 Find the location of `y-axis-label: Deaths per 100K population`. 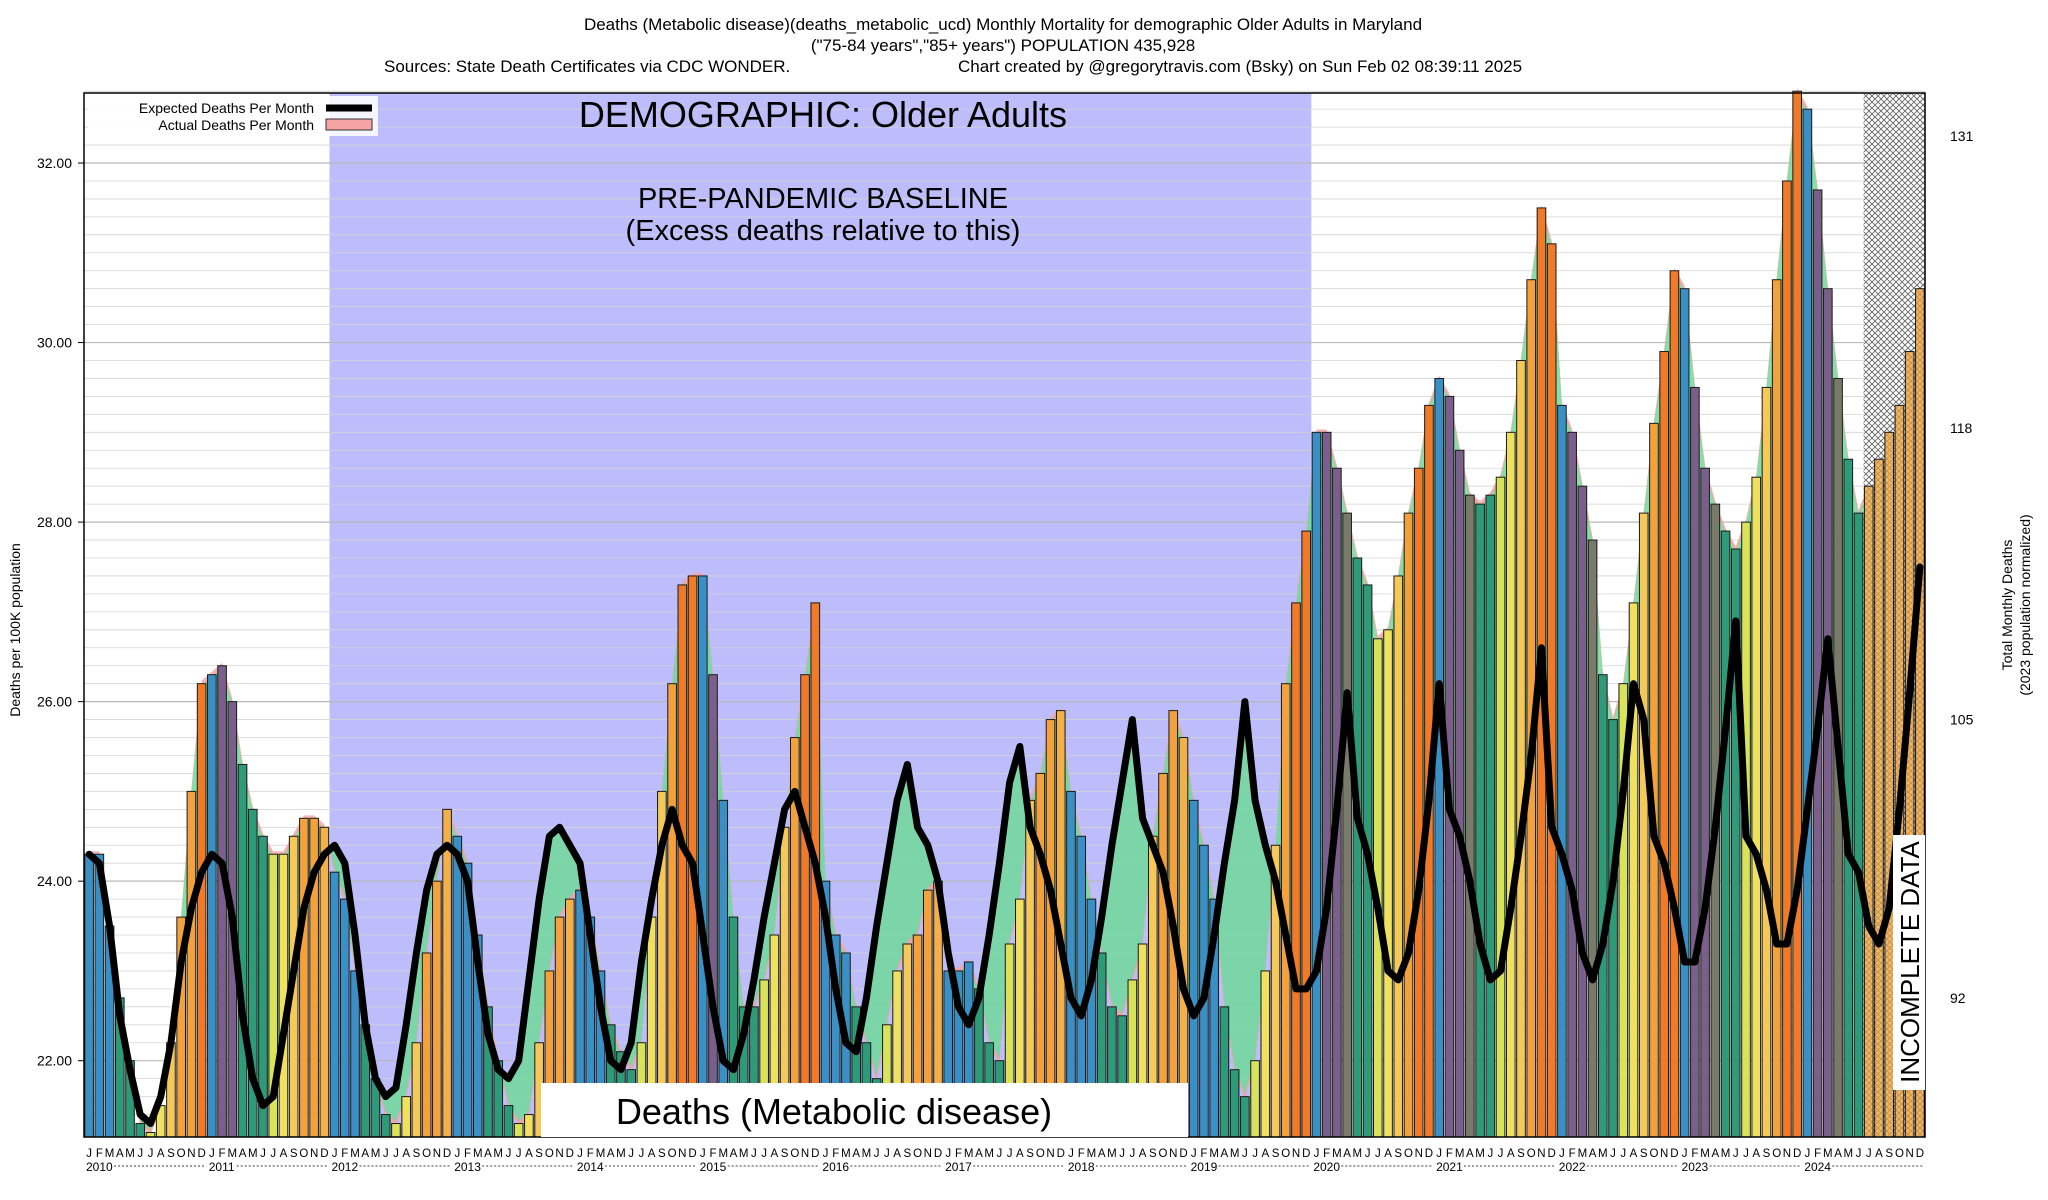

y-axis-label: Deaths per 100K population is located at coordinates (15, 630).